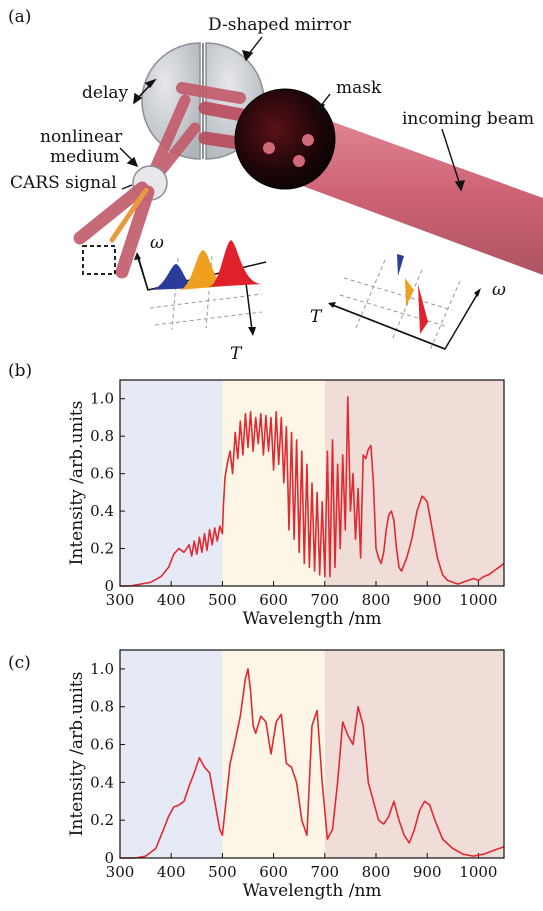 Image resolution: width=543 pixels, height=911 pixels. What do you see at coordinates (81, 137) in the screenshot?
I see `medium-label-line1: nonlinear` at bounding box center [81, 137].